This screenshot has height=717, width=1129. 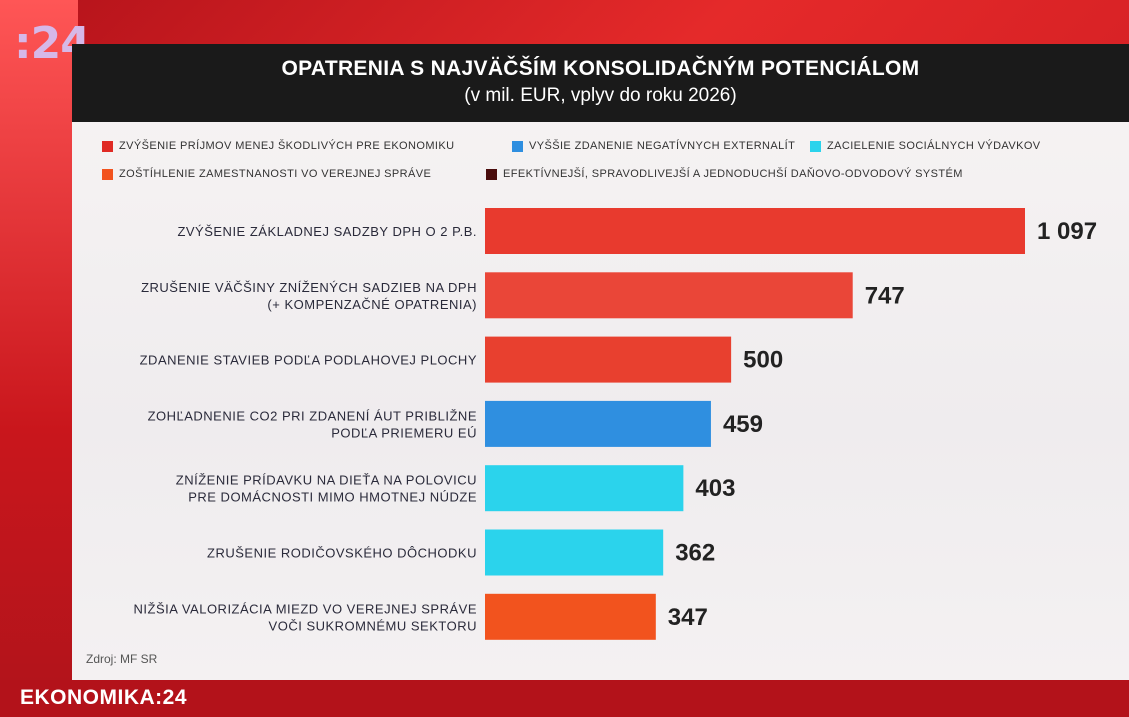 I want to click on category-label: ZNÍŽENIE PRÍDAVKU NA DIEŤA NA POLOVICU, so click(x=326, y=480).